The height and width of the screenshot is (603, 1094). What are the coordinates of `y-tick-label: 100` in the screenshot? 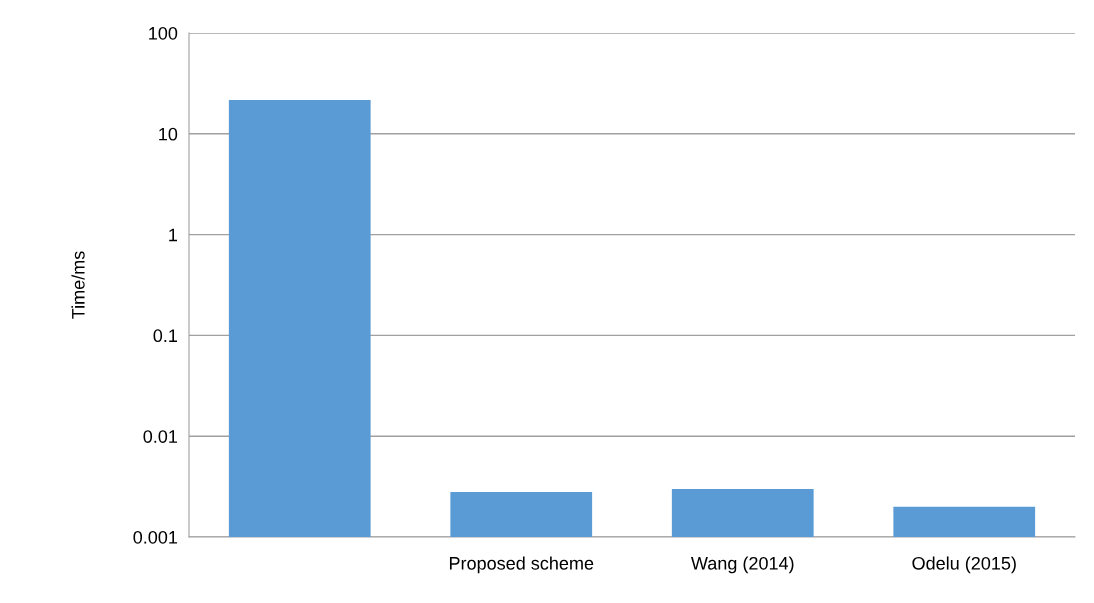 It's located at (163, 33).